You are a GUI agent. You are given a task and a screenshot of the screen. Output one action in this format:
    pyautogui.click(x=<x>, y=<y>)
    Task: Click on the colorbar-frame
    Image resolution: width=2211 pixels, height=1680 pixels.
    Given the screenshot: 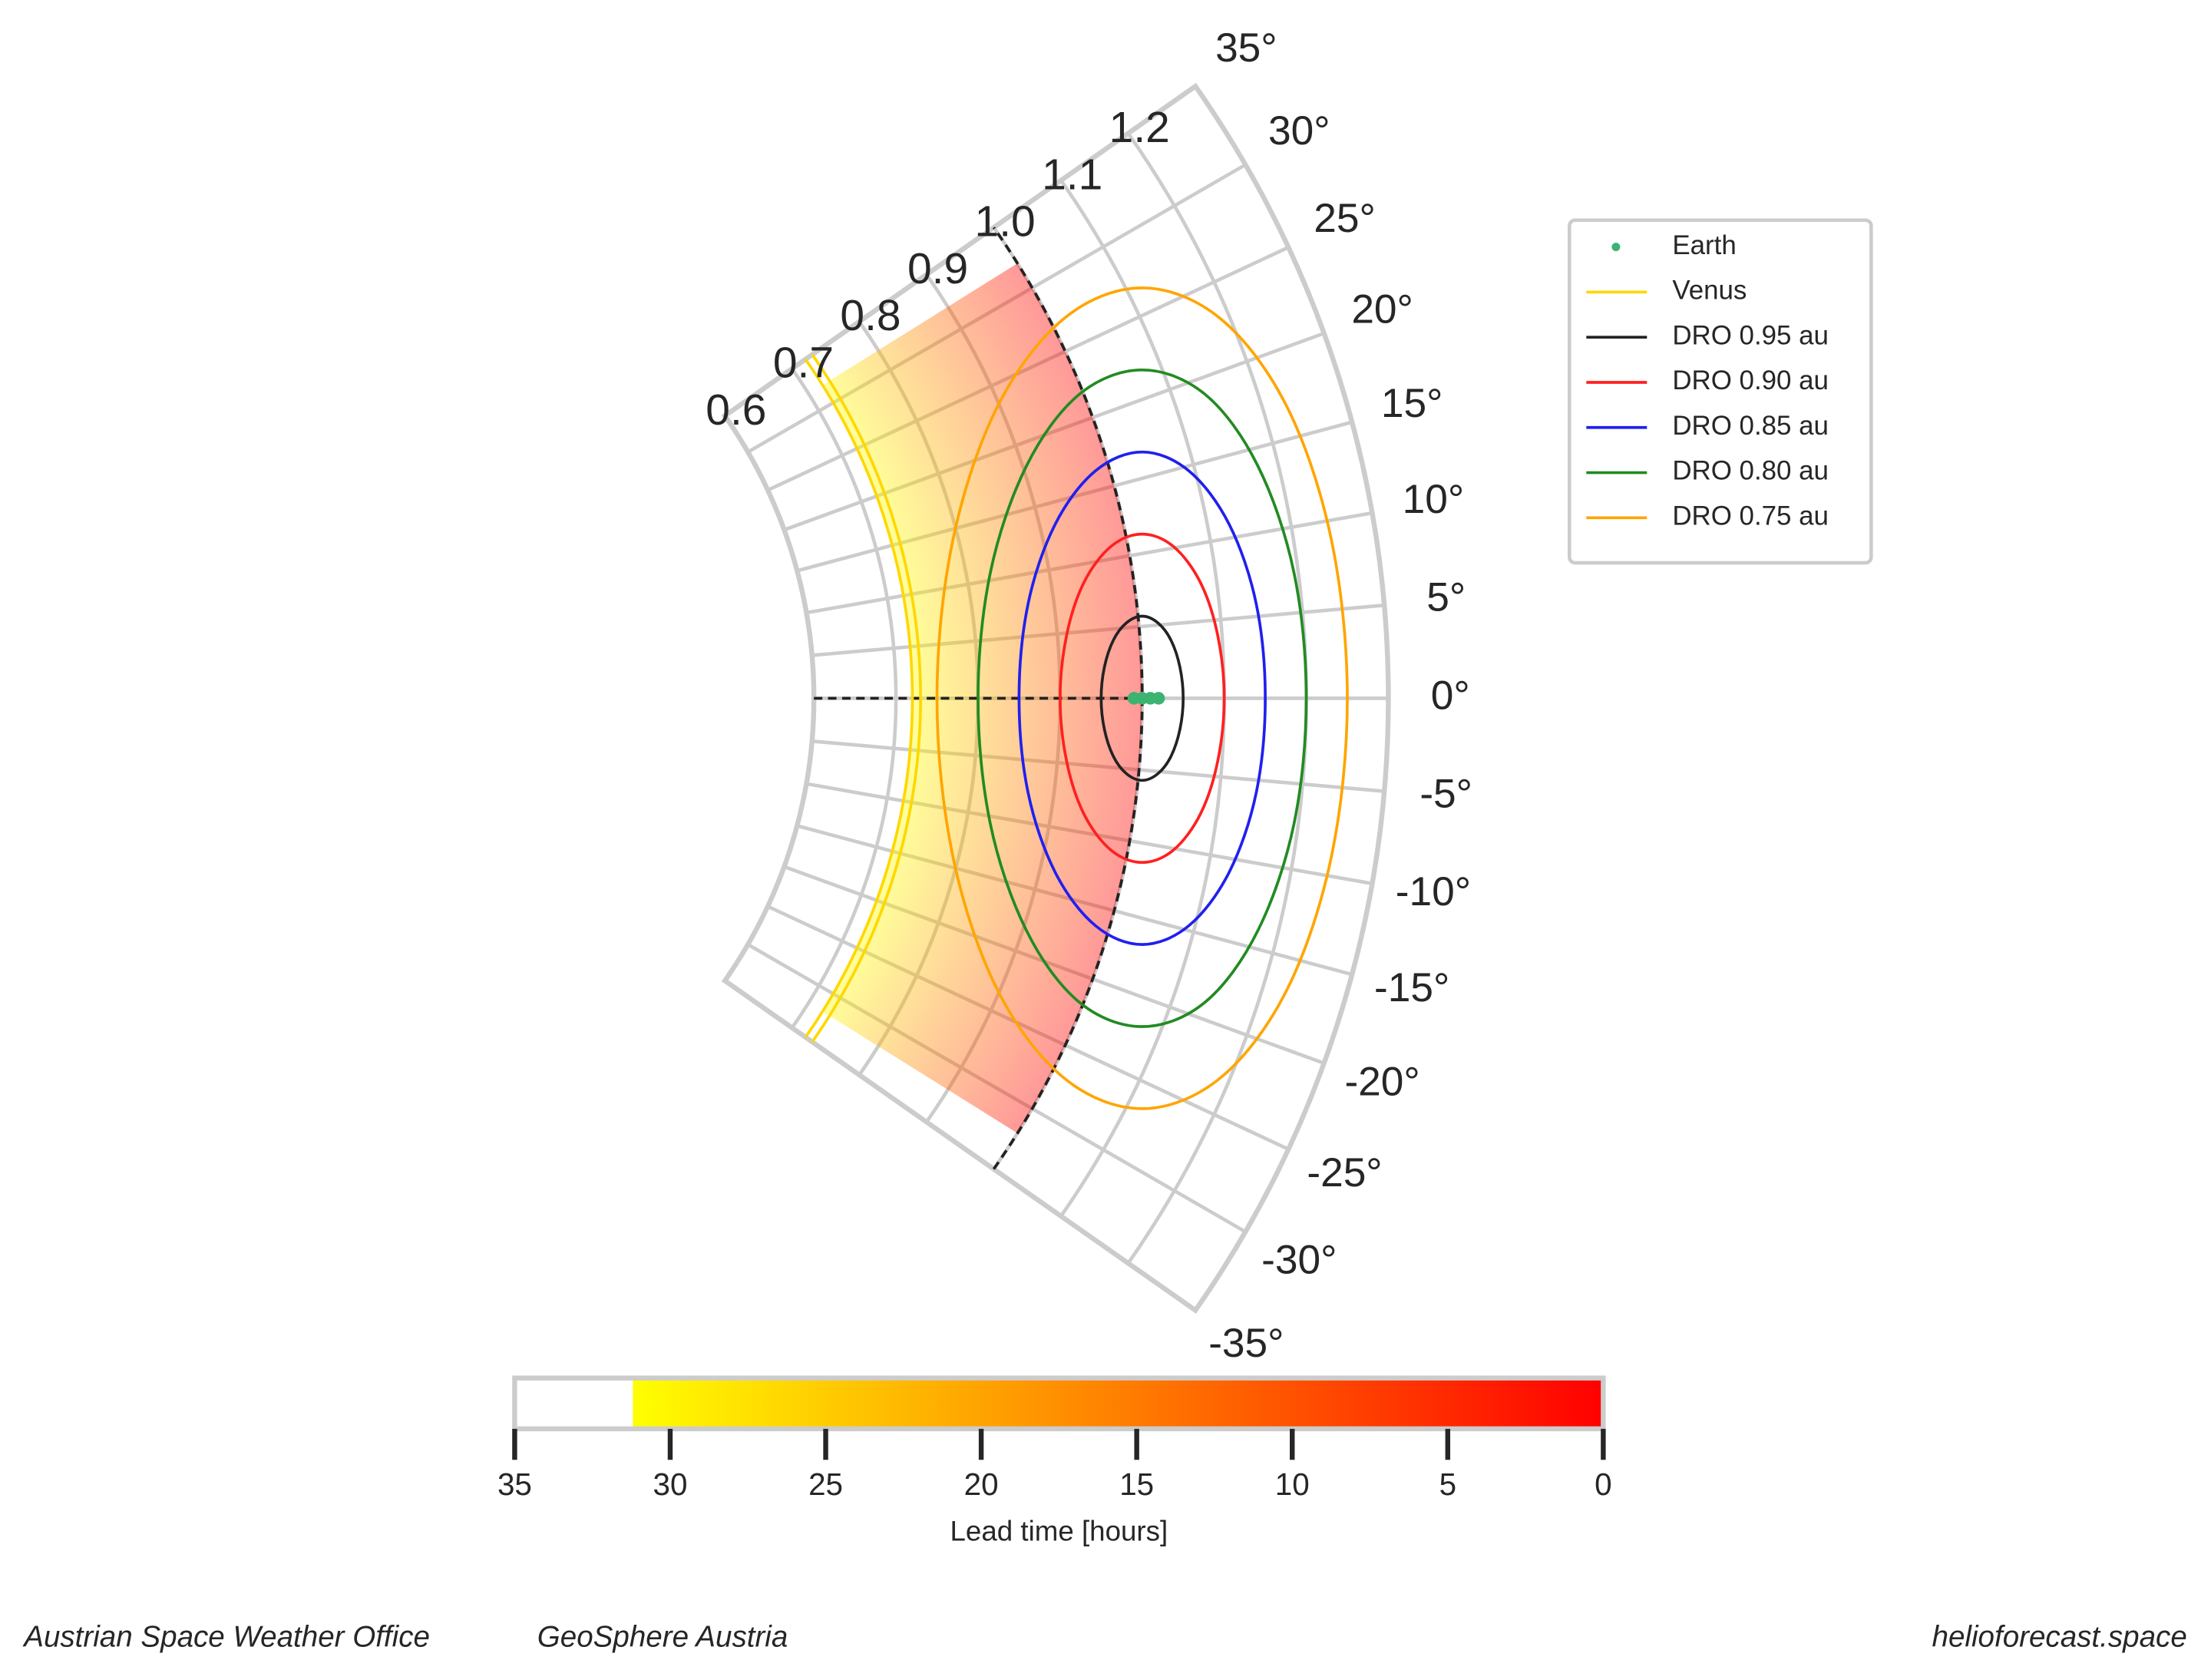 What is the action you would take?
    pyautogui.click(x=1059, y=1403)
    